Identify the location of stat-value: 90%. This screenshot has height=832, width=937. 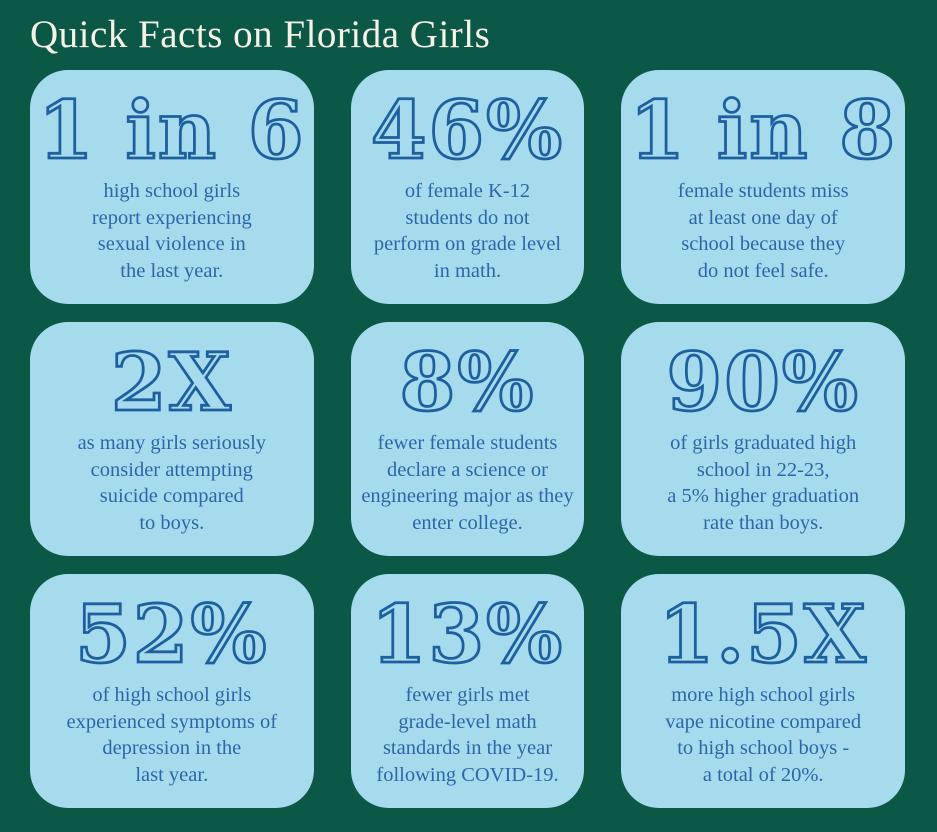
(762, 382).